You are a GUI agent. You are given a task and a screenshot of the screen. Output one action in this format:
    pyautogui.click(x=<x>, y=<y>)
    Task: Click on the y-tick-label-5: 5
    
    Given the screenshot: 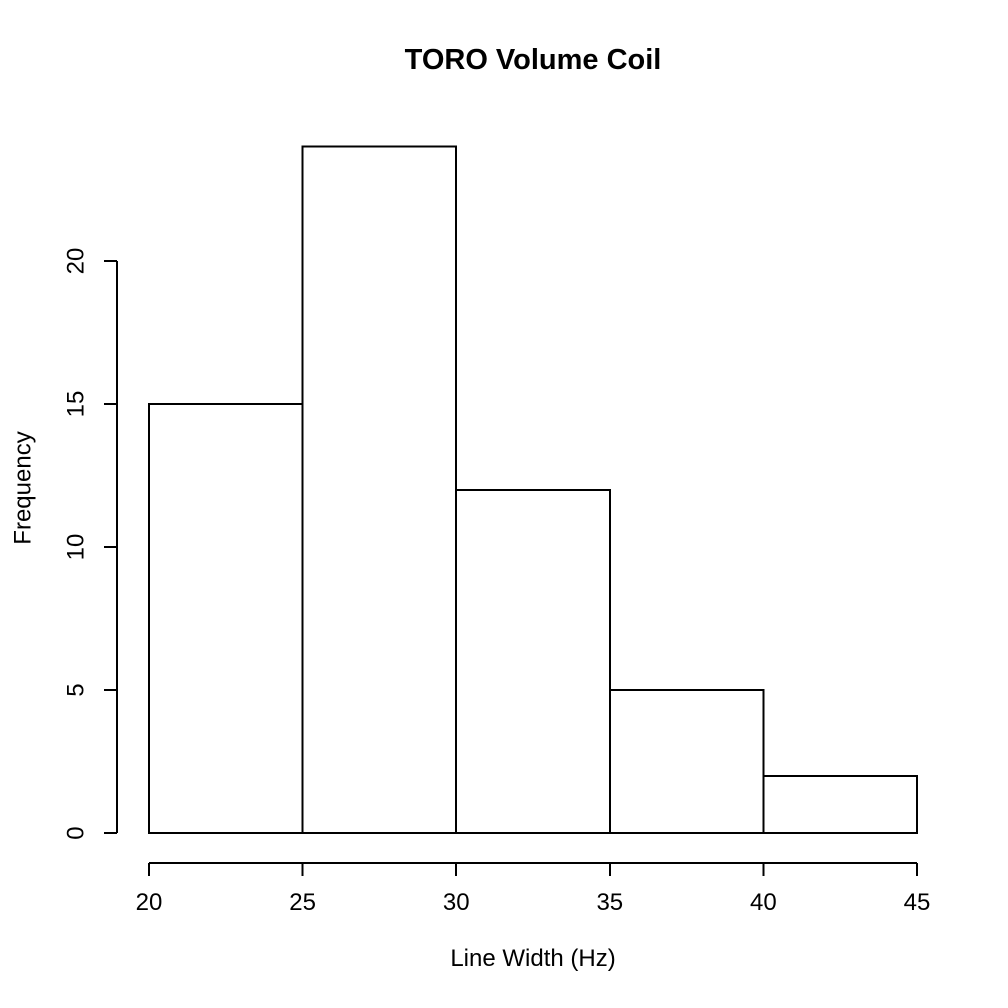 What is the action you would take?
    pyautogui.click(x=75, y=689)
    